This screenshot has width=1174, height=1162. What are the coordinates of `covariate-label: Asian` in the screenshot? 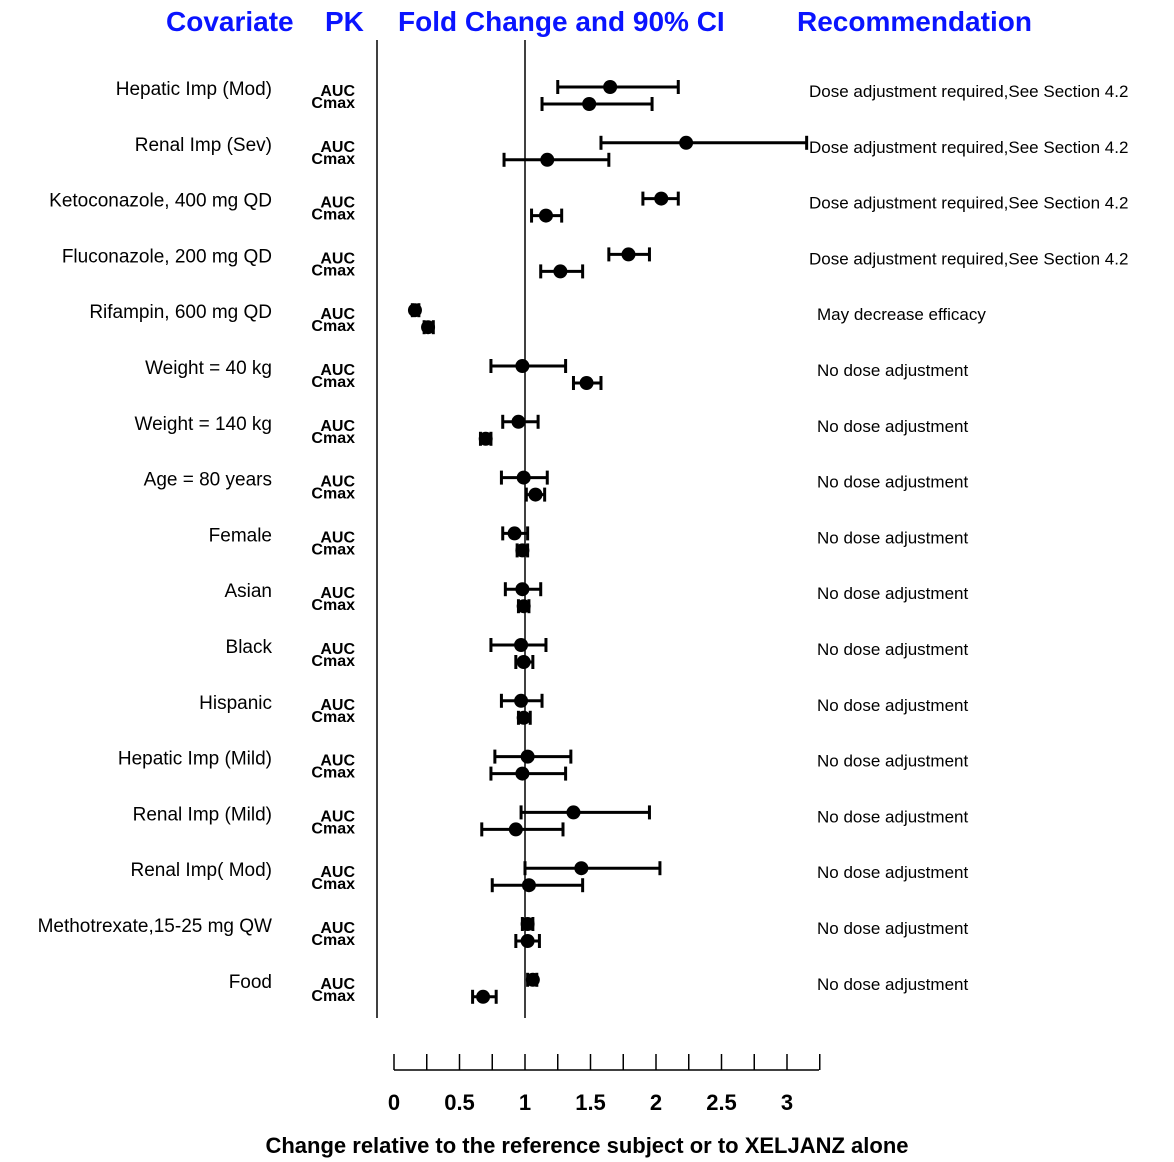 It's located at (248, 591).